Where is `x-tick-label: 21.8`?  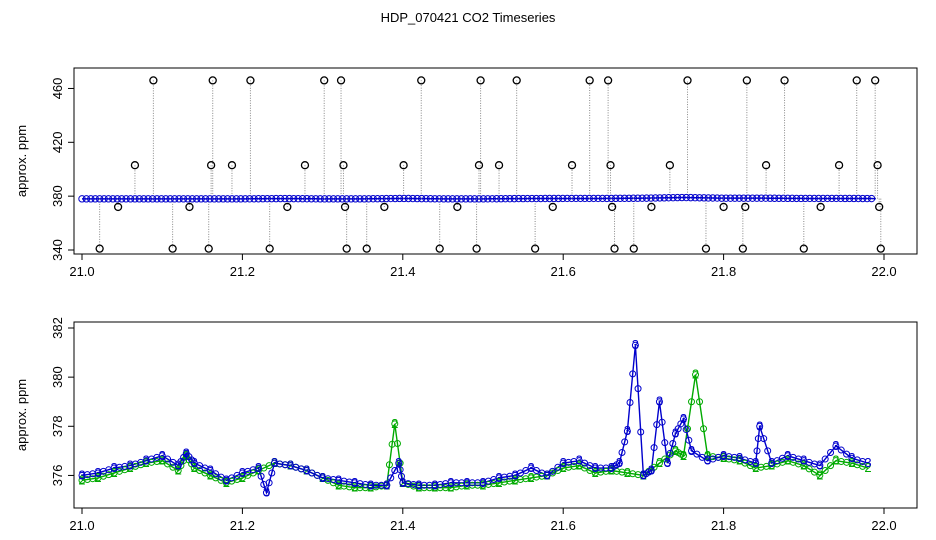 x-tick-label: 21.8 is located at coordinates (723, 271).